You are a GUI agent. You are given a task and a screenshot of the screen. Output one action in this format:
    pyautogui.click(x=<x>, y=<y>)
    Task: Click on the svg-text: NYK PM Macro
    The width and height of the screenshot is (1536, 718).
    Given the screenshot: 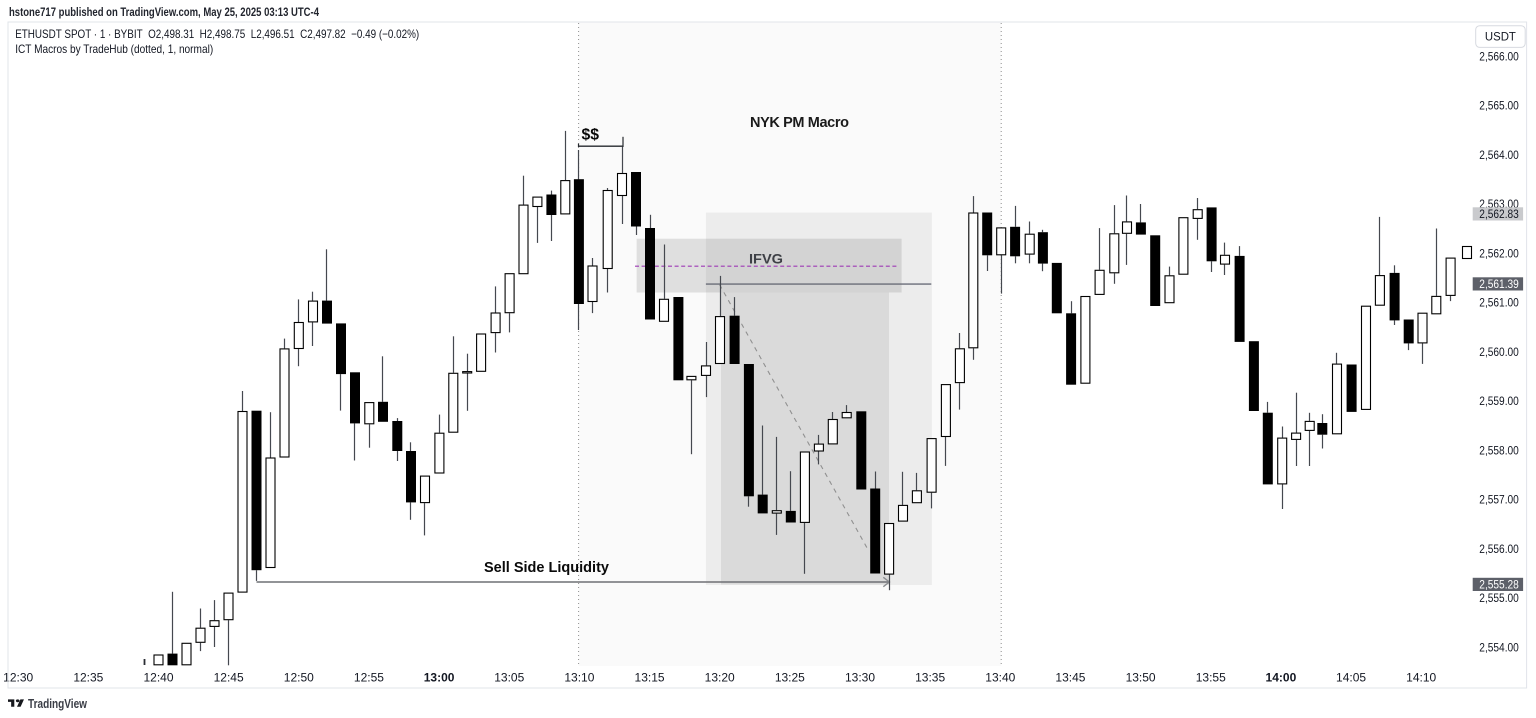 What is the action you would take?
    pyautogui.click(x=799, y=123)
    